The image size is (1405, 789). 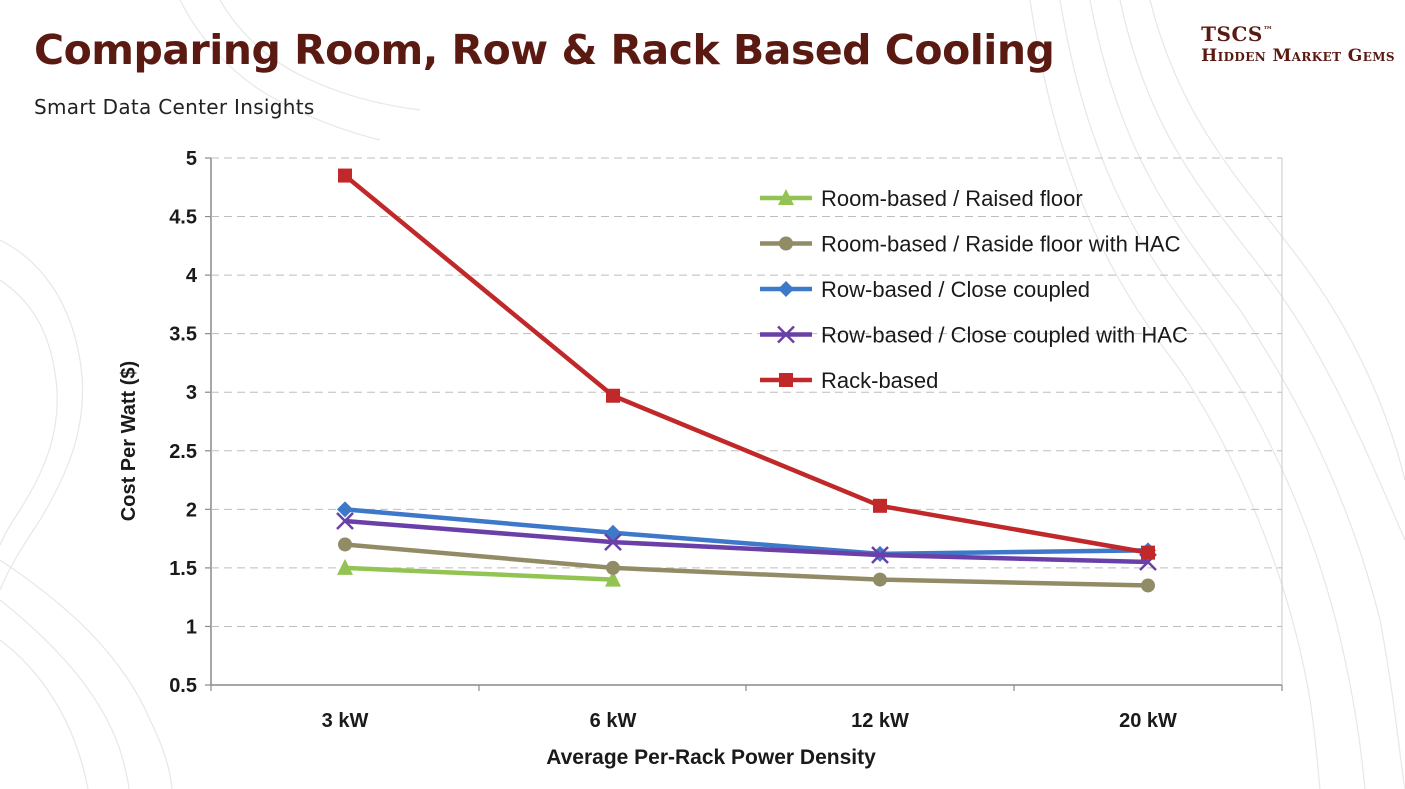 I want to click on legend-item: Row-based / Close coupled, so click(x=925, y=289).